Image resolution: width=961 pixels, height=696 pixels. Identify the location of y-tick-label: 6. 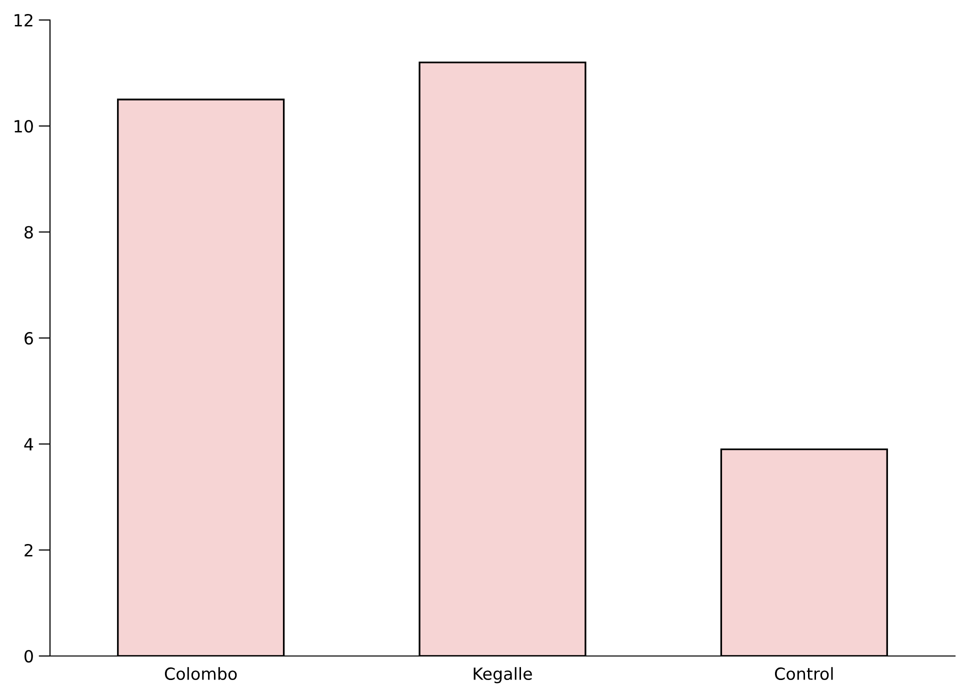
(28, 338).